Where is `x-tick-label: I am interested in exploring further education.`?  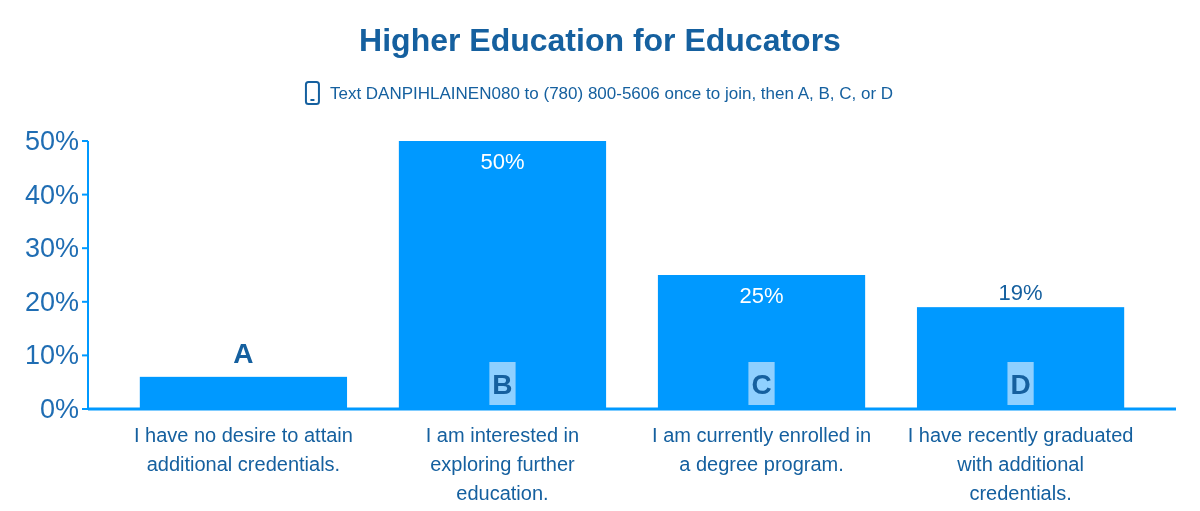
x-tick-label: I am interested in exploring further education. is located at coordinates (502, 464).